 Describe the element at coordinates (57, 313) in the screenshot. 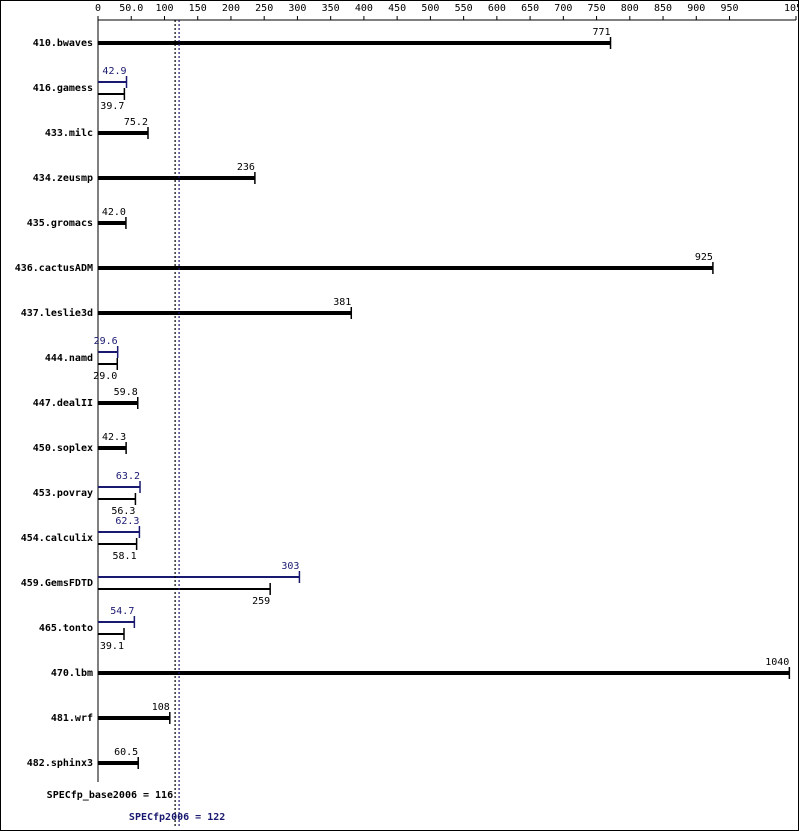

I see `category-label: 437.leslie3d` at that location.